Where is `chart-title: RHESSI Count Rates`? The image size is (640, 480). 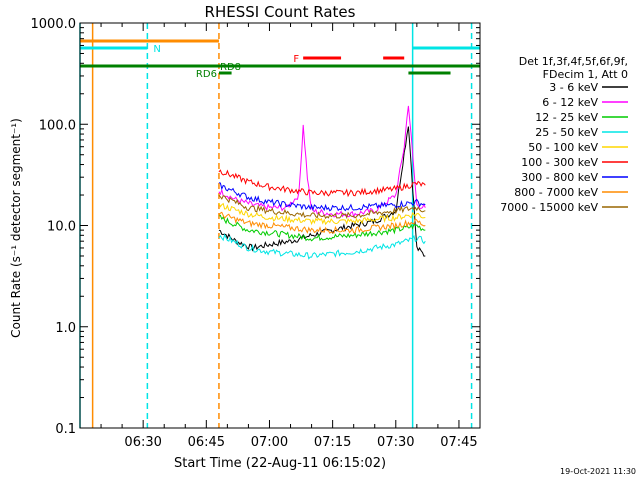
chart-title: RHESSI Count Rates is located at coordinates (280, 12).